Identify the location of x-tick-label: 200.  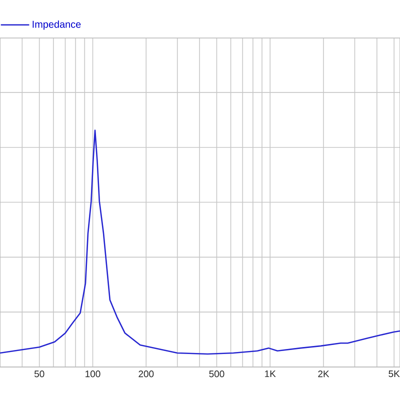
(146, 374).